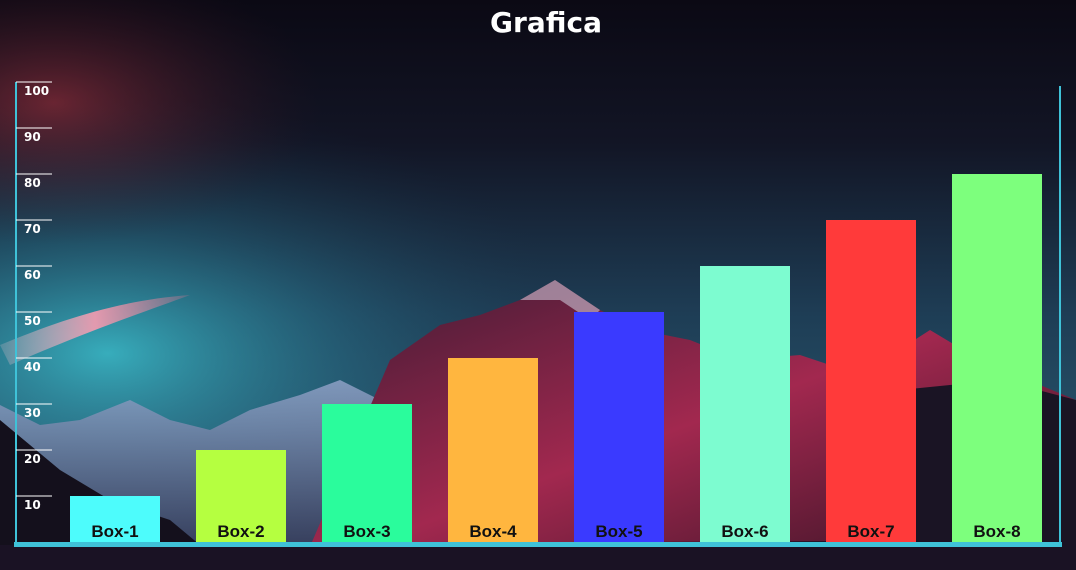 This screenshot has height=570, width=1076. What do you see at coordinates (538, 544) in the screenshot?
I see `x-axis-base` at bounding box center [538, 544].